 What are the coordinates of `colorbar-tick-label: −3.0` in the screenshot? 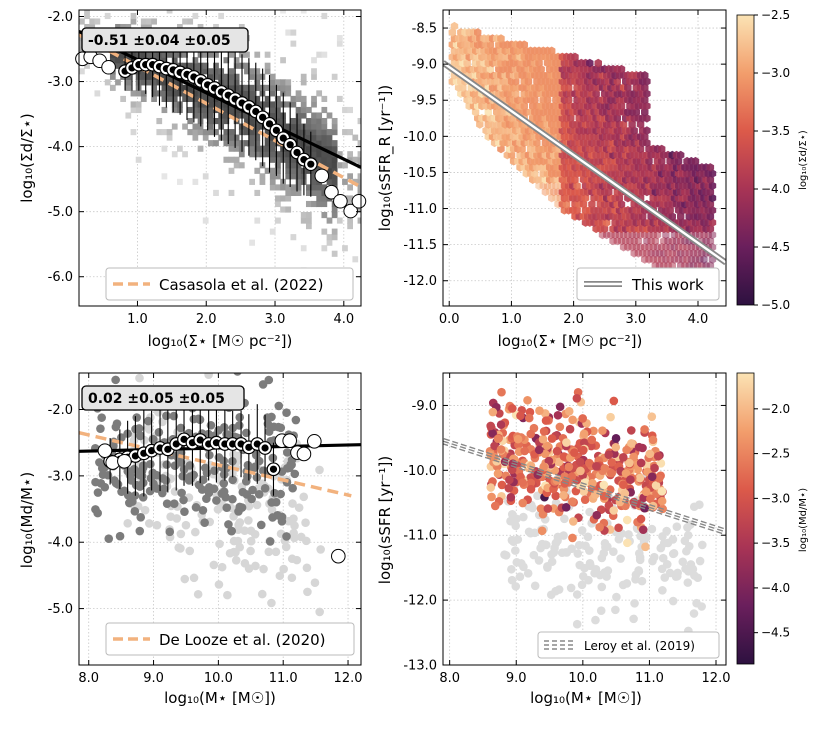 It's located at (775, 498).